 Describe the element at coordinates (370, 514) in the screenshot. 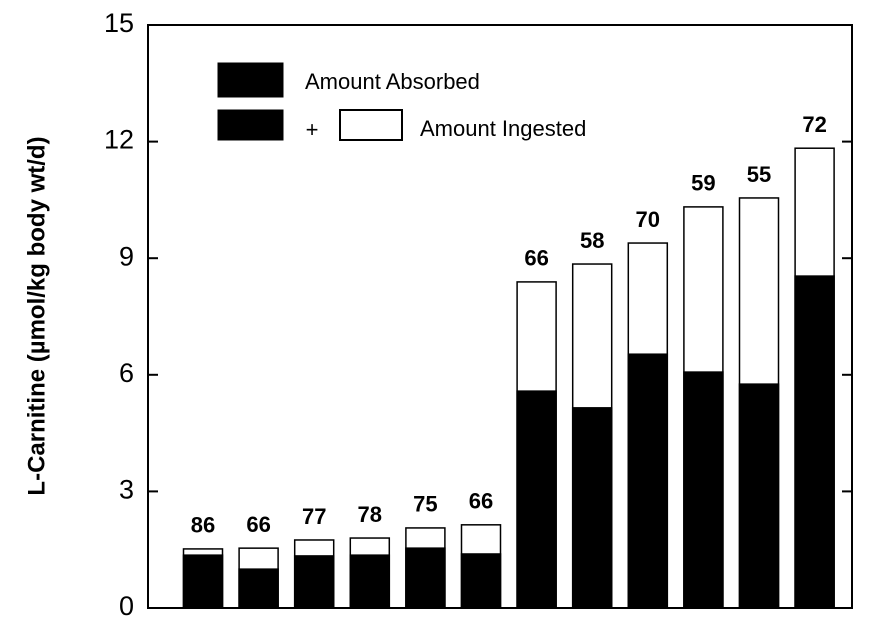

I see `bar-label: 78` at that location.